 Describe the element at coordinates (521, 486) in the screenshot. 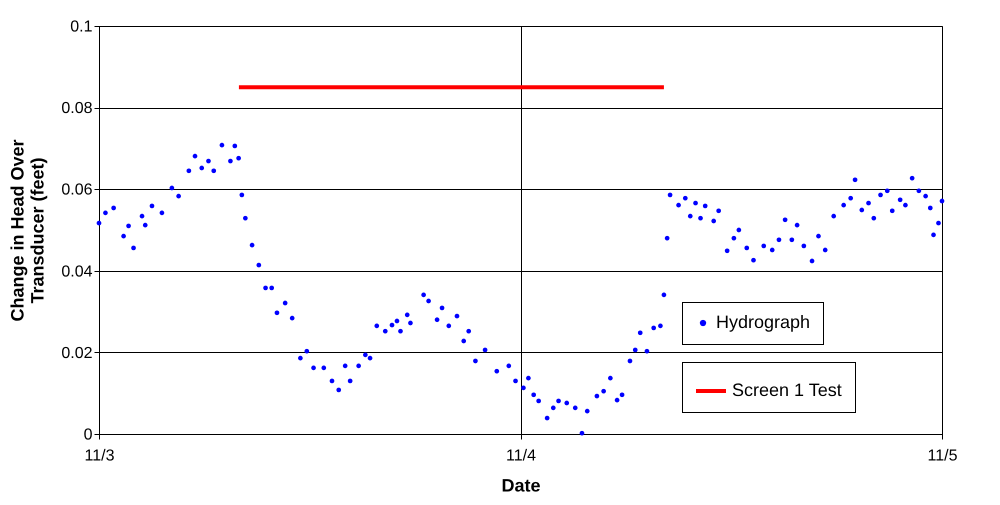

I see `x-axis-title: Date` at that location.